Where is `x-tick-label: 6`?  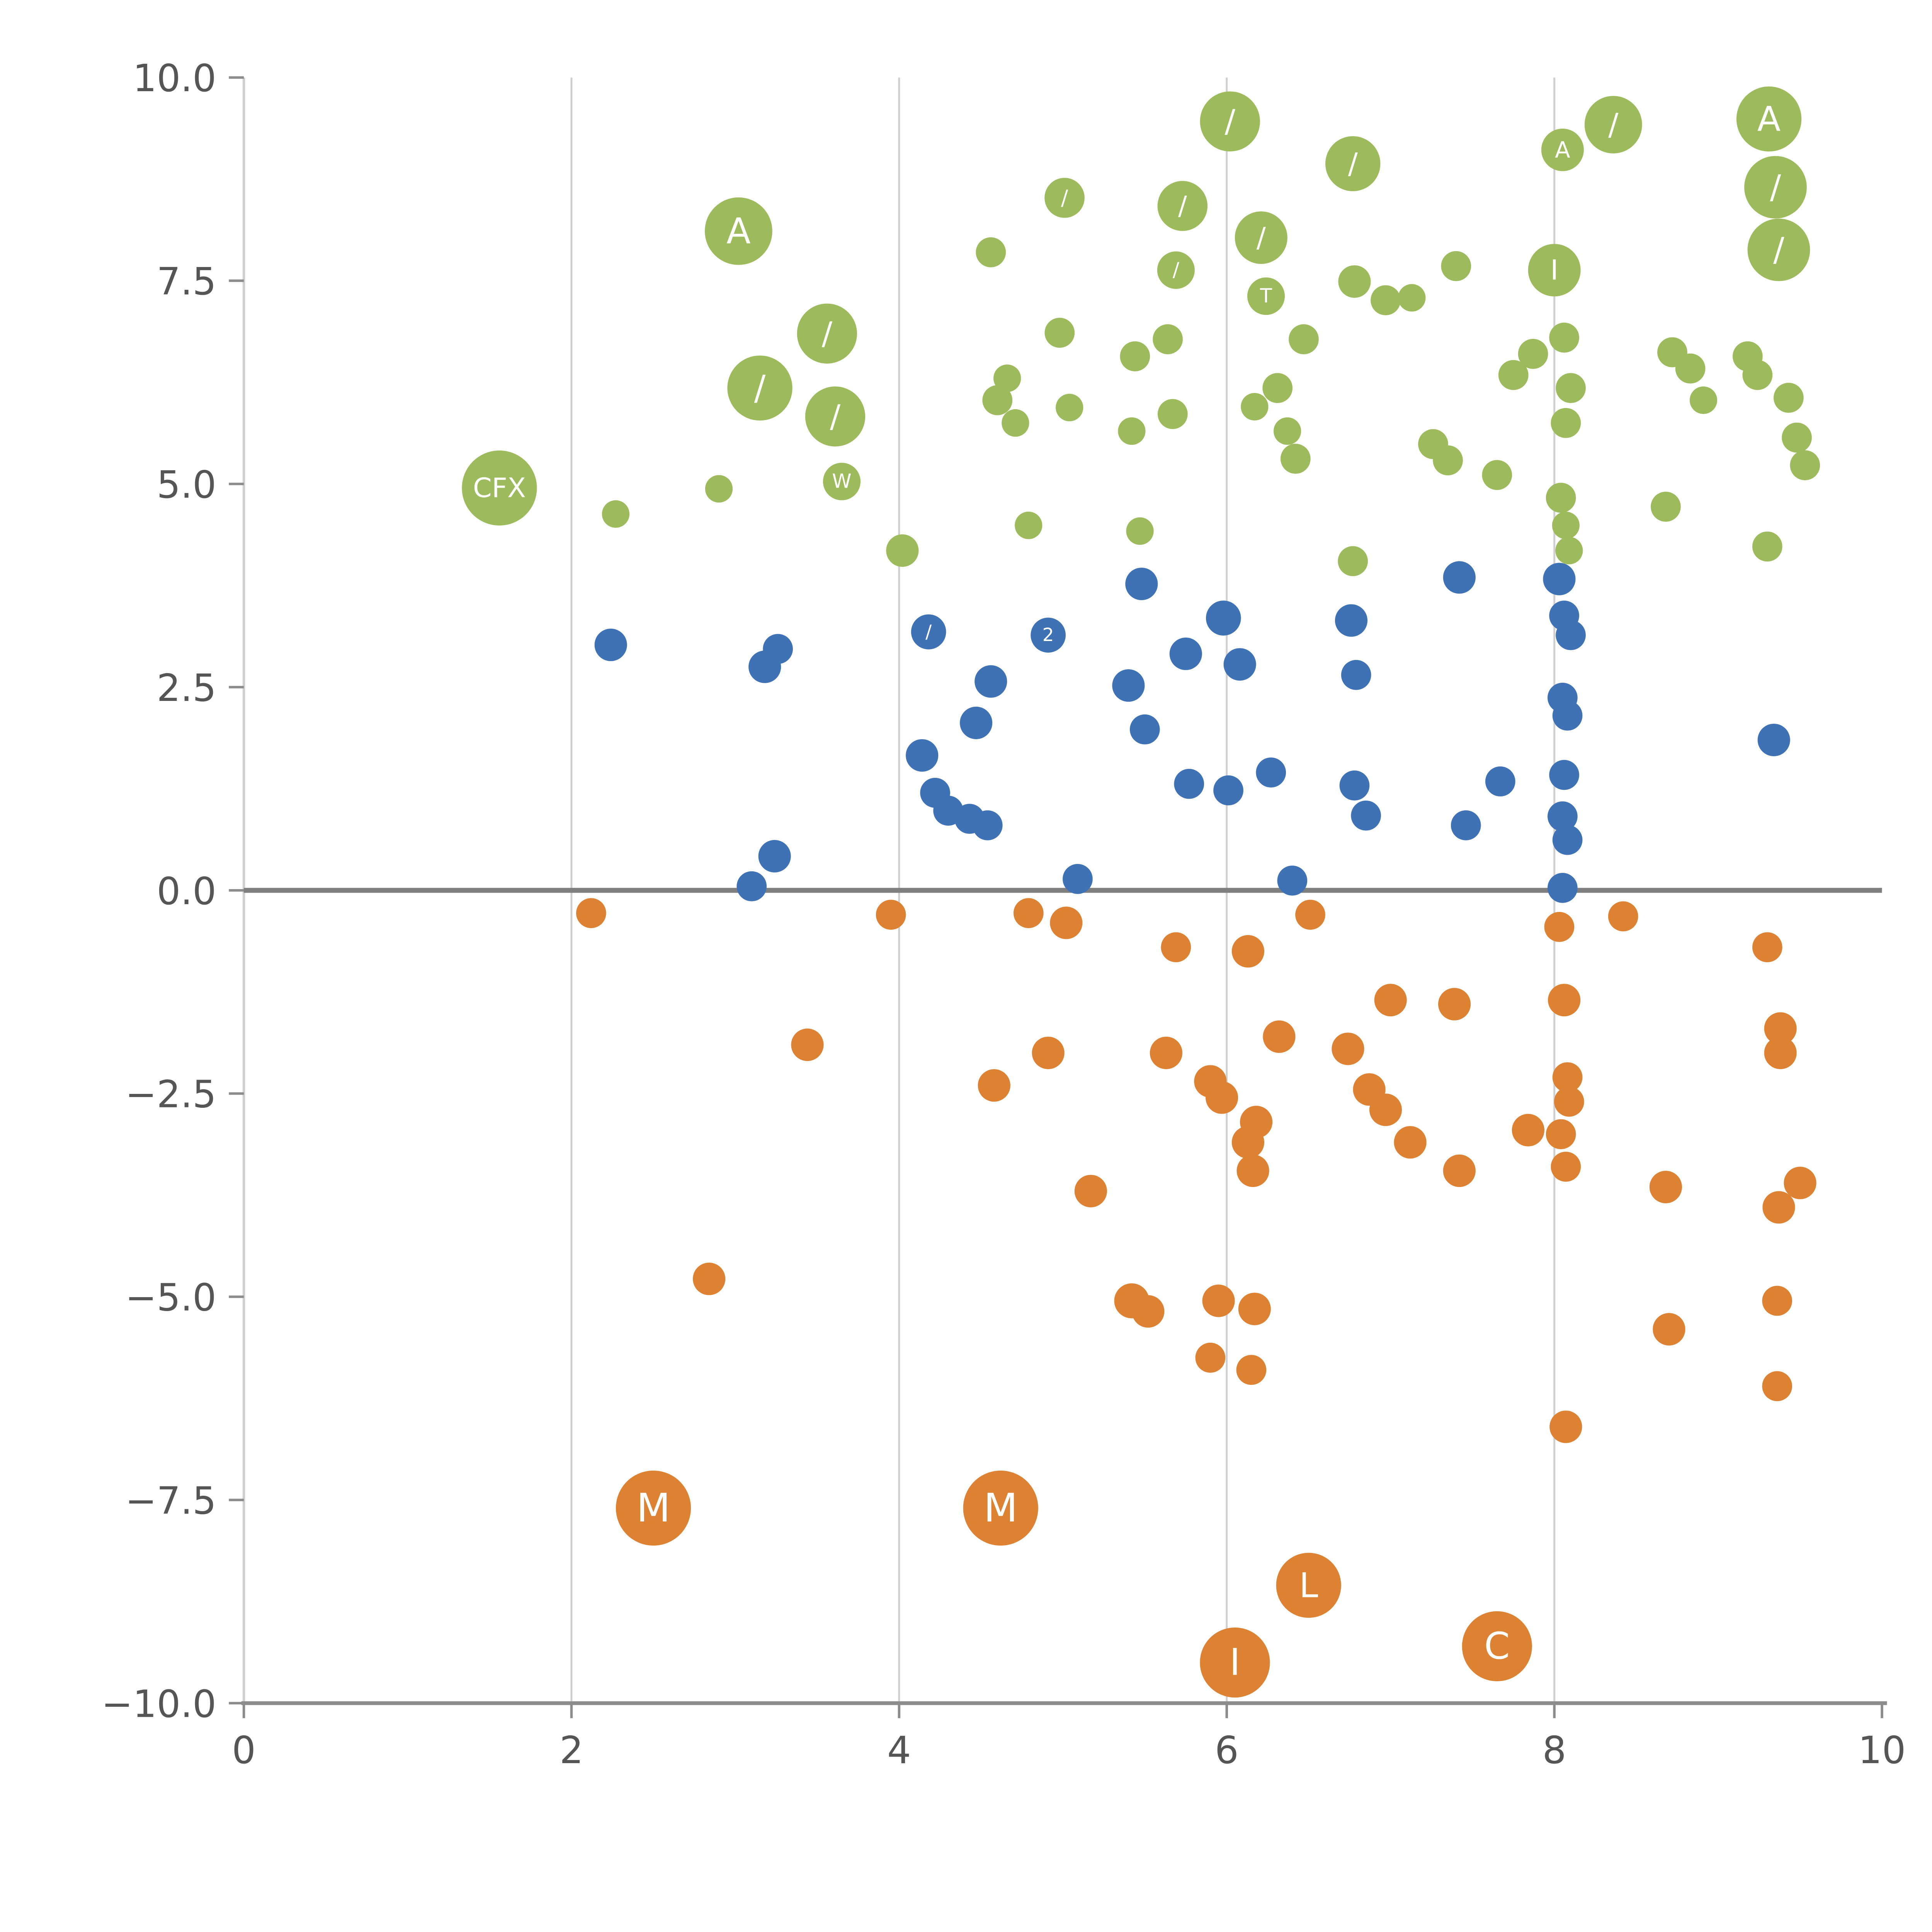 x-tick-label: 6 is located at coordinates (1227, 1750).